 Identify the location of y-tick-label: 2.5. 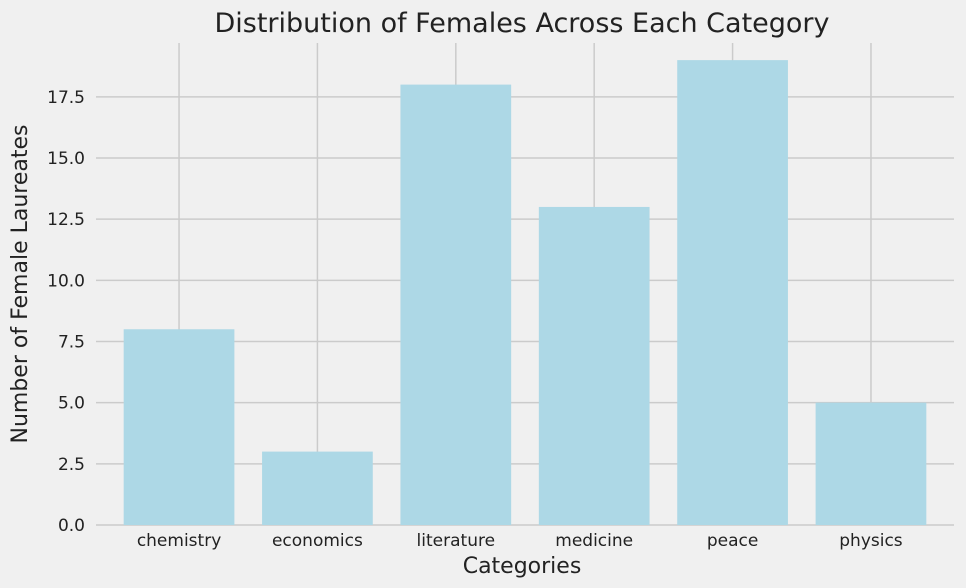
(71, 465).